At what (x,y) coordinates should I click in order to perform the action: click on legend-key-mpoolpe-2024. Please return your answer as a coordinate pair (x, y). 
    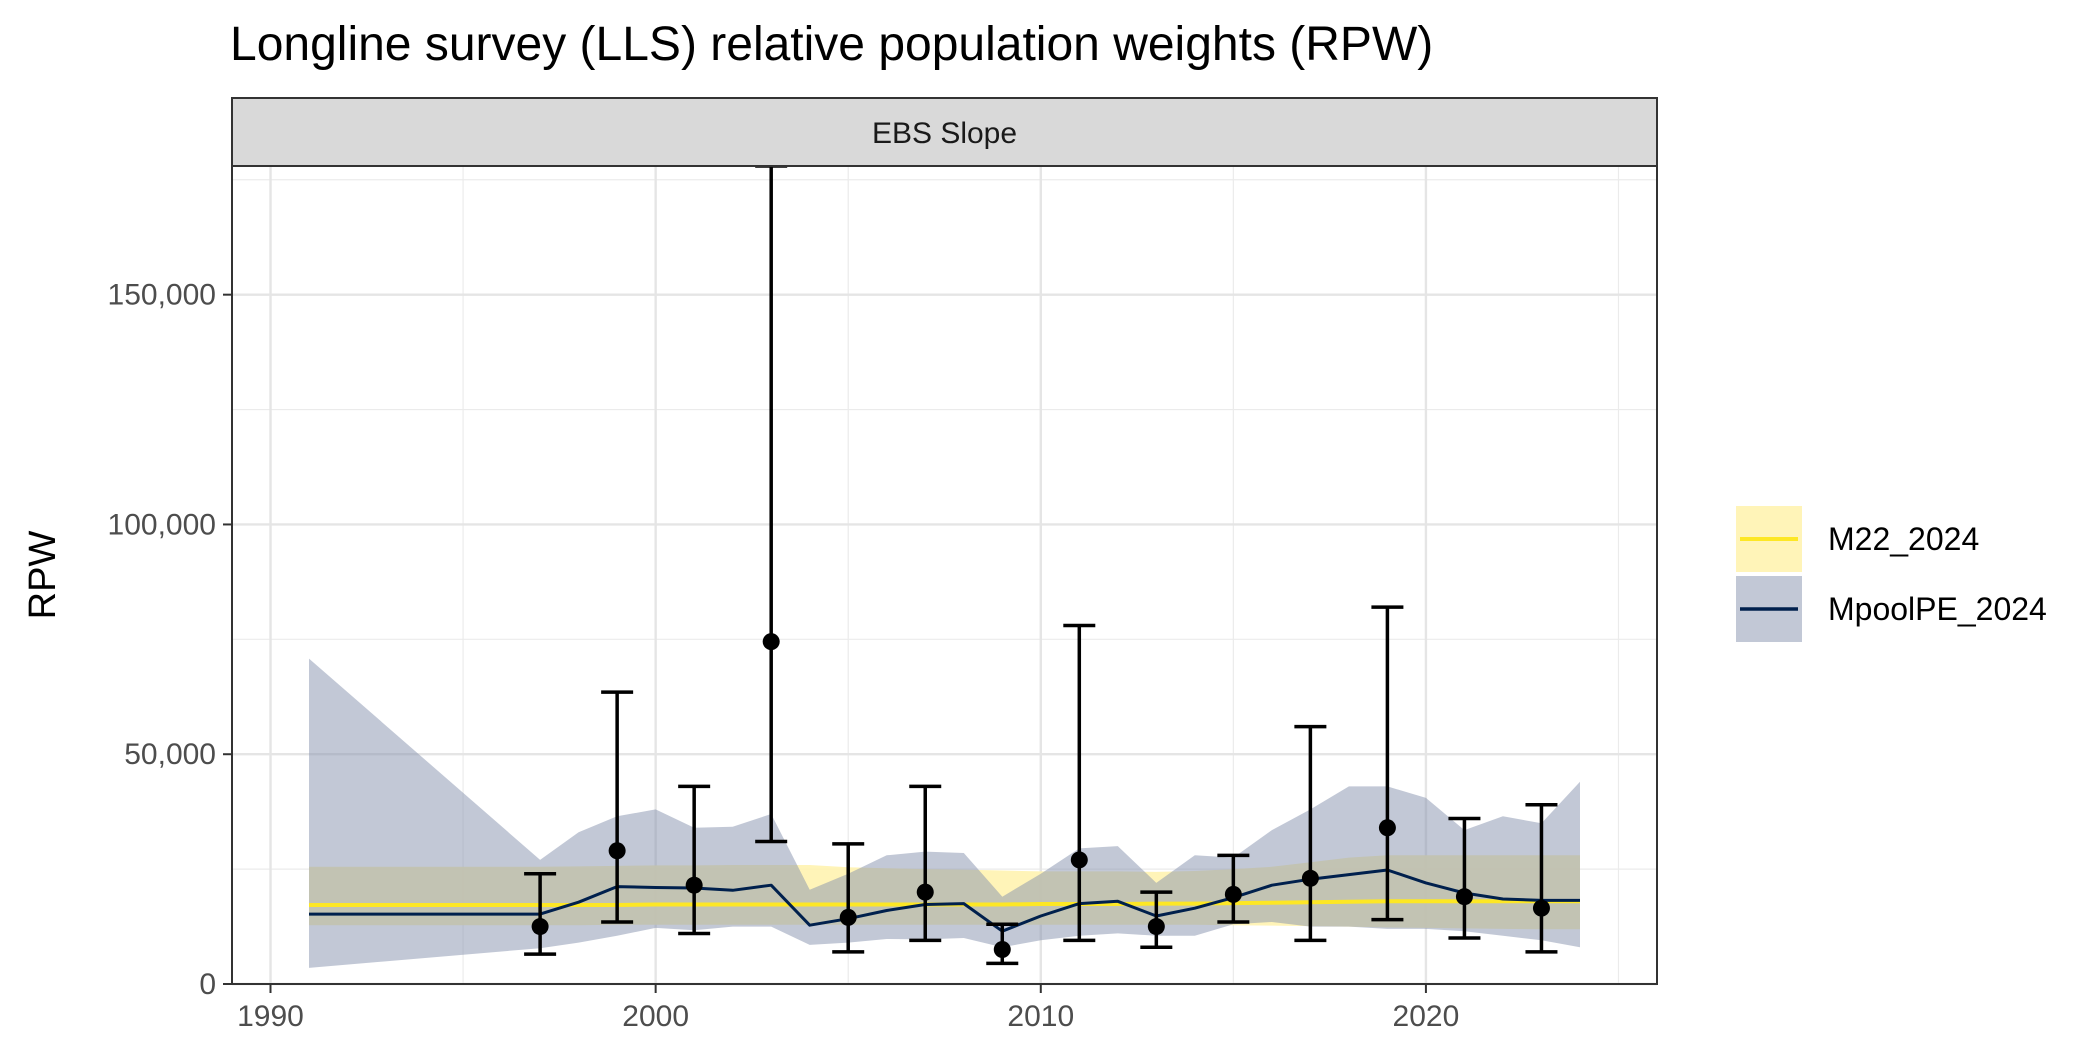
    Looking at the image, I should click on (1769, 609).